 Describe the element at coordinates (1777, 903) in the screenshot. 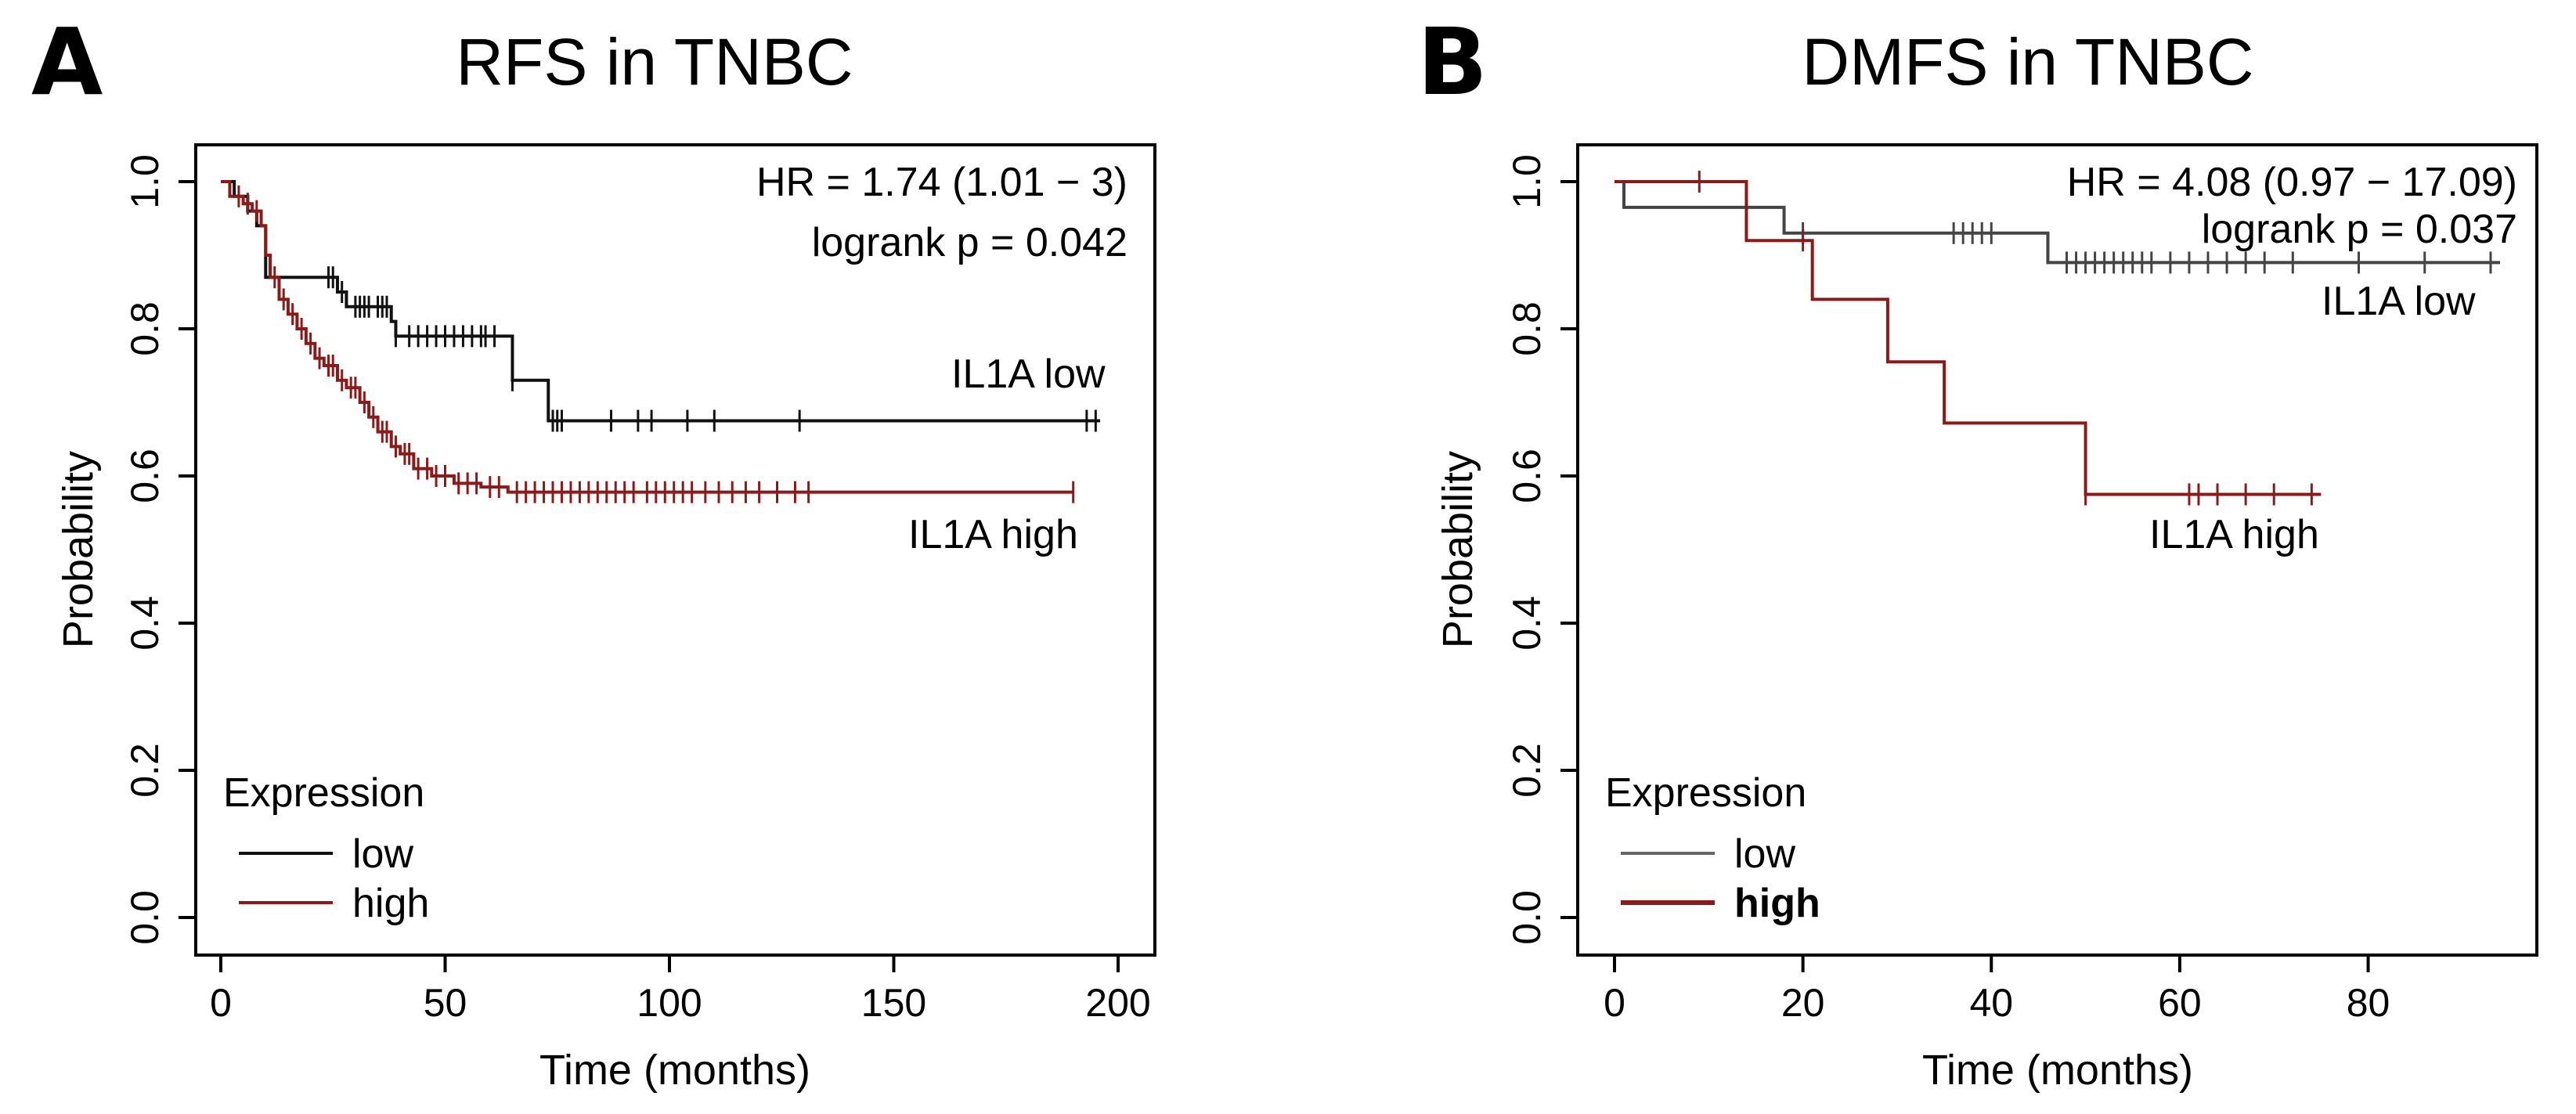

I see `panel-b-legend-high-label: high` at that location.